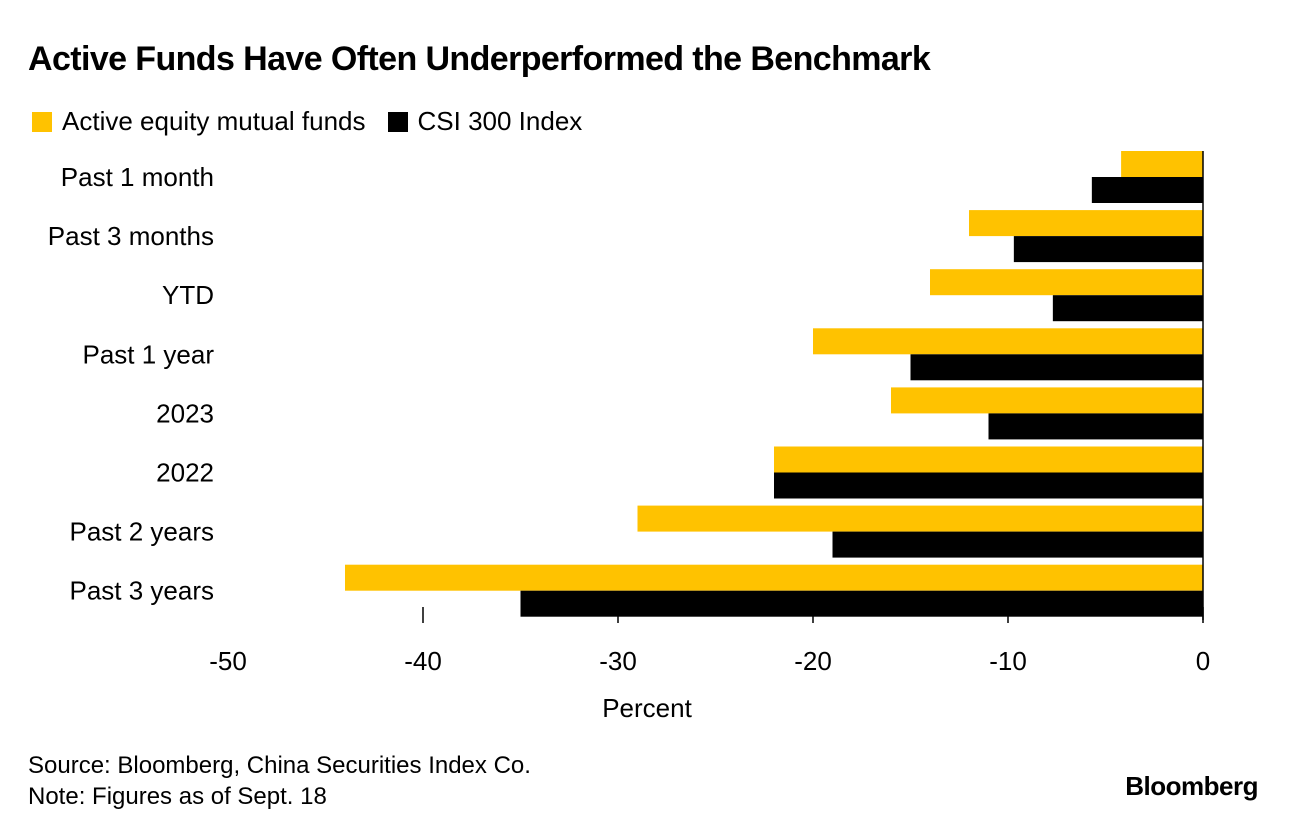 The image size is (1296, 834). What do you see at coordinates (397, 121) in the screenshot?
I see `legend-swatch-index` at bounding box center [397, 121].